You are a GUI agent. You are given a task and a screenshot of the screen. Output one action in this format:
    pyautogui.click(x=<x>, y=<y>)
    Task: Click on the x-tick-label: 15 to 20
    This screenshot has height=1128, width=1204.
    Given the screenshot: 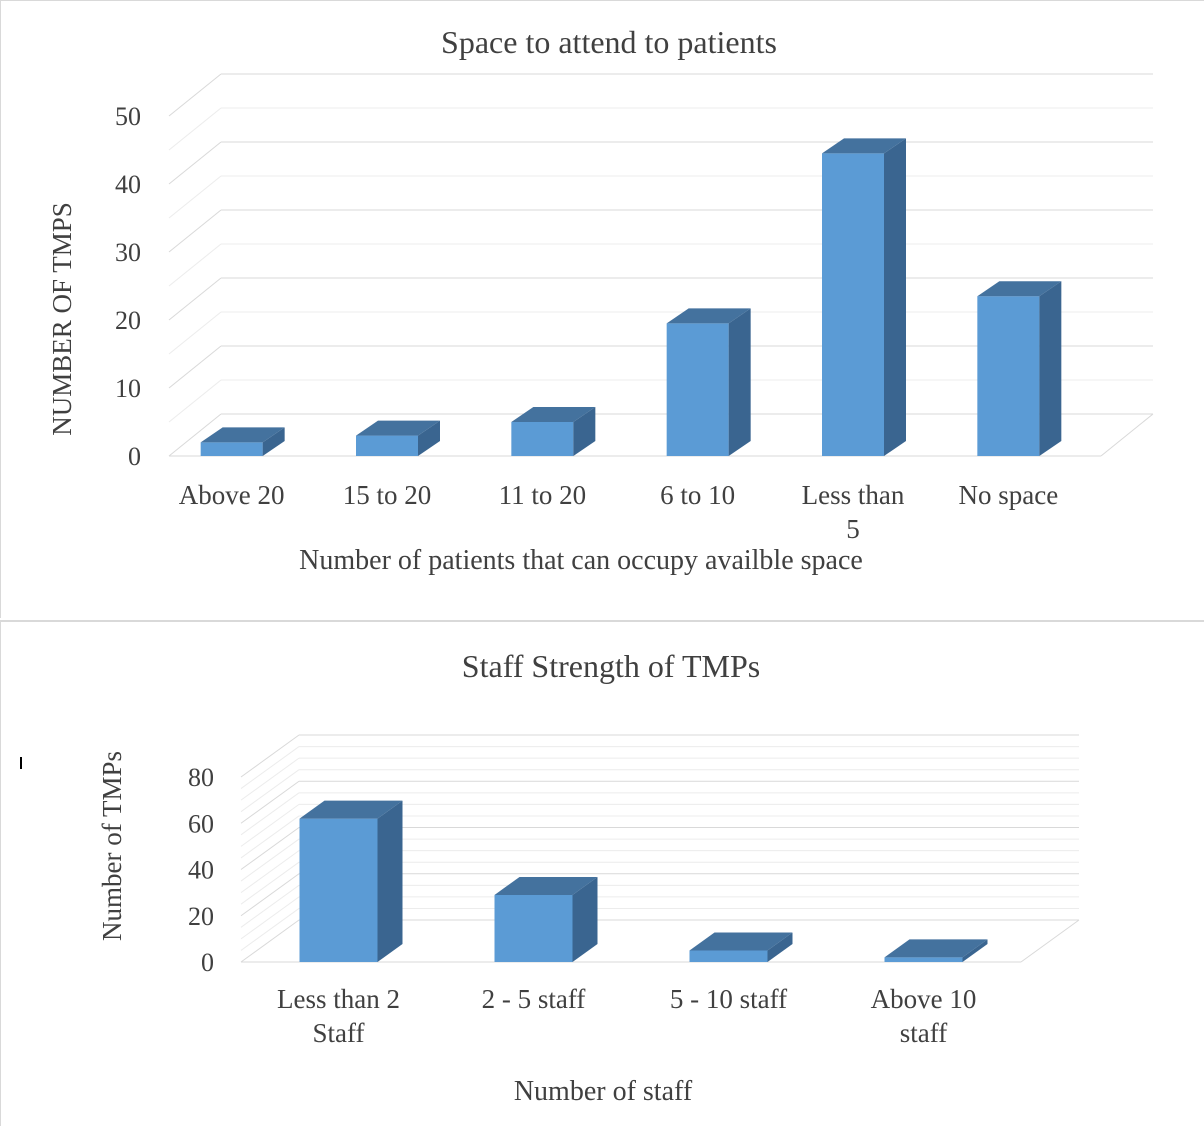 What is the action you would take?
    pyautogui.click(x=387, y=495)
    